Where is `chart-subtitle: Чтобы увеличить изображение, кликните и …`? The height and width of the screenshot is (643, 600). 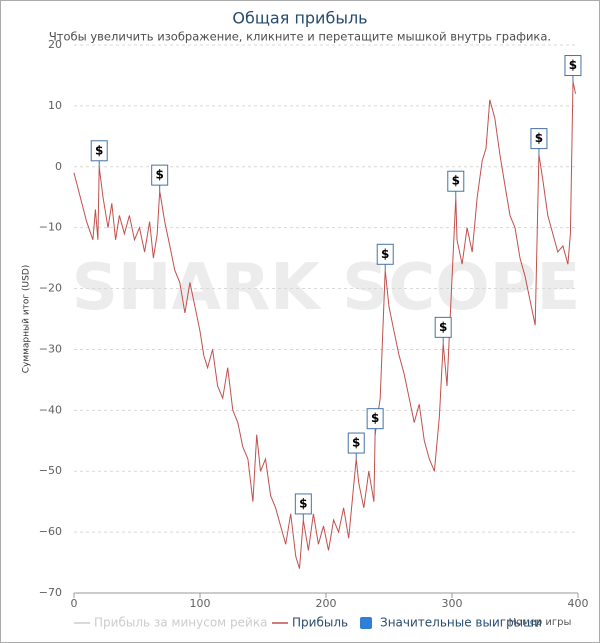 chart-subtitle: Чтобы увеличить изображение, кликните и … is located at coordinates (300, 37).